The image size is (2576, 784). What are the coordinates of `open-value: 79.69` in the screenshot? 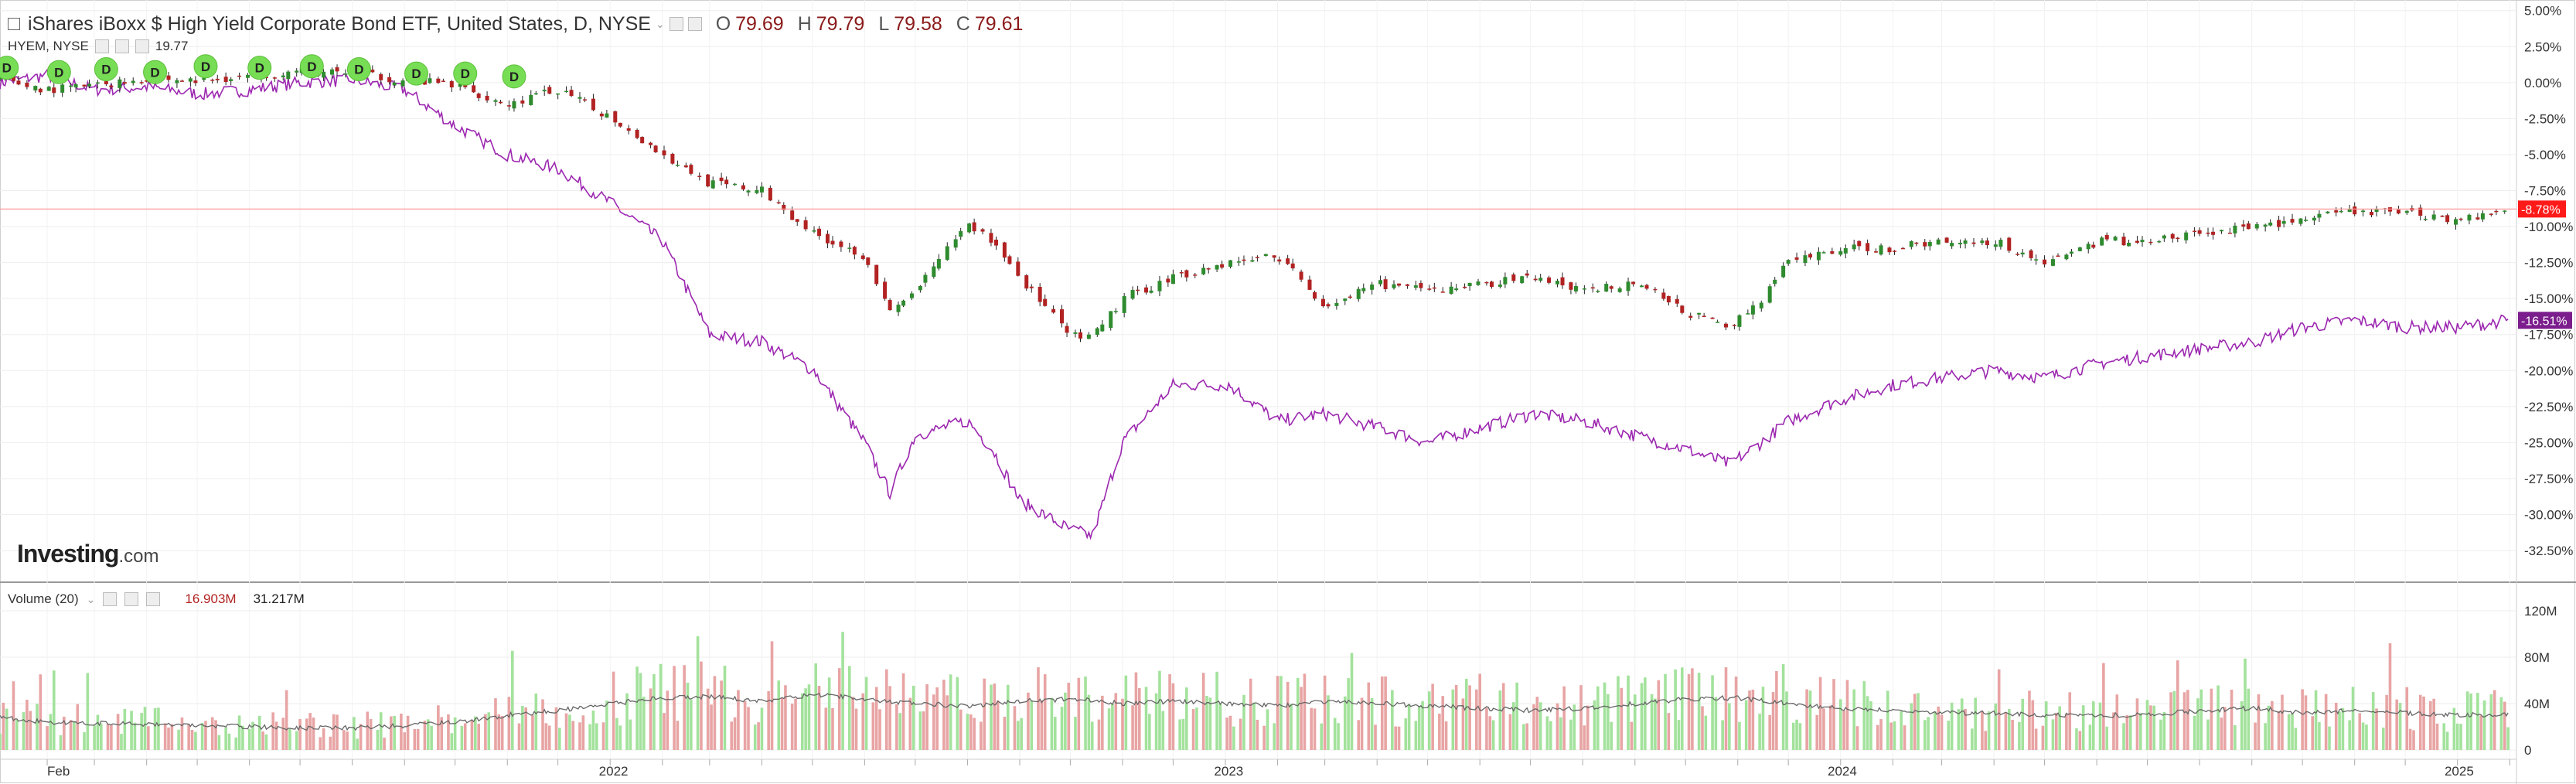 It's located at (759, 23).